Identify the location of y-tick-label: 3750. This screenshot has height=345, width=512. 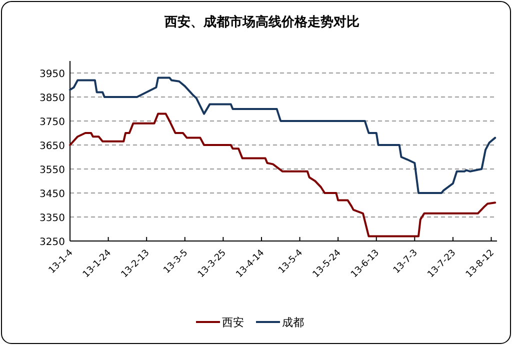
(52, 122).